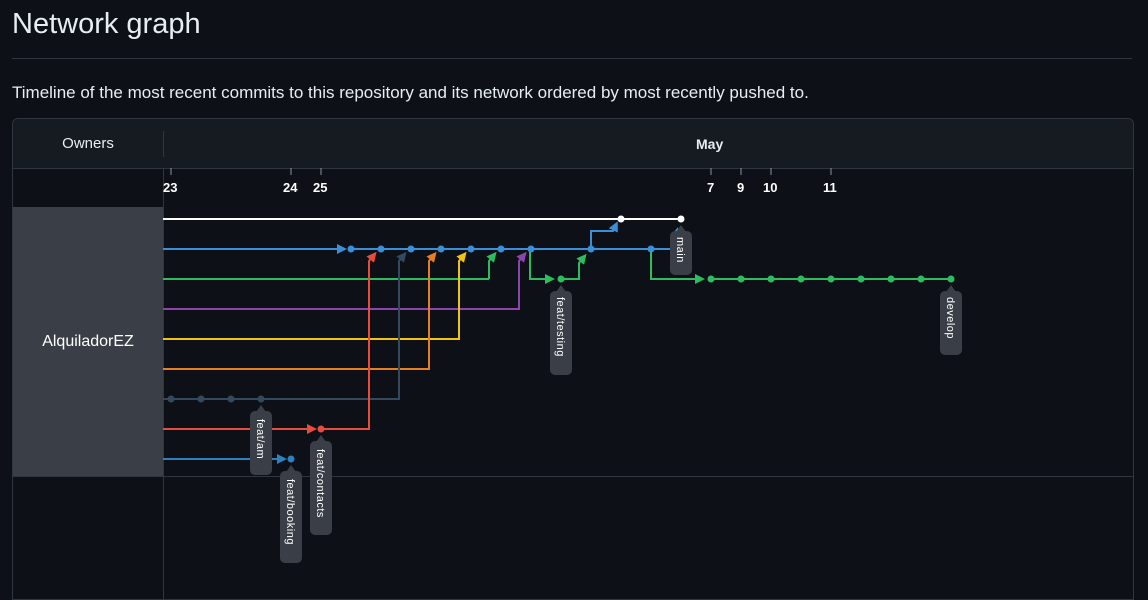 The image size is (1148, 600). What do you see at coordinates (560, 327) in the screenshot?
I see `ref-label-feat-testing-text: feat/testing` at bounding box center [560, 327].